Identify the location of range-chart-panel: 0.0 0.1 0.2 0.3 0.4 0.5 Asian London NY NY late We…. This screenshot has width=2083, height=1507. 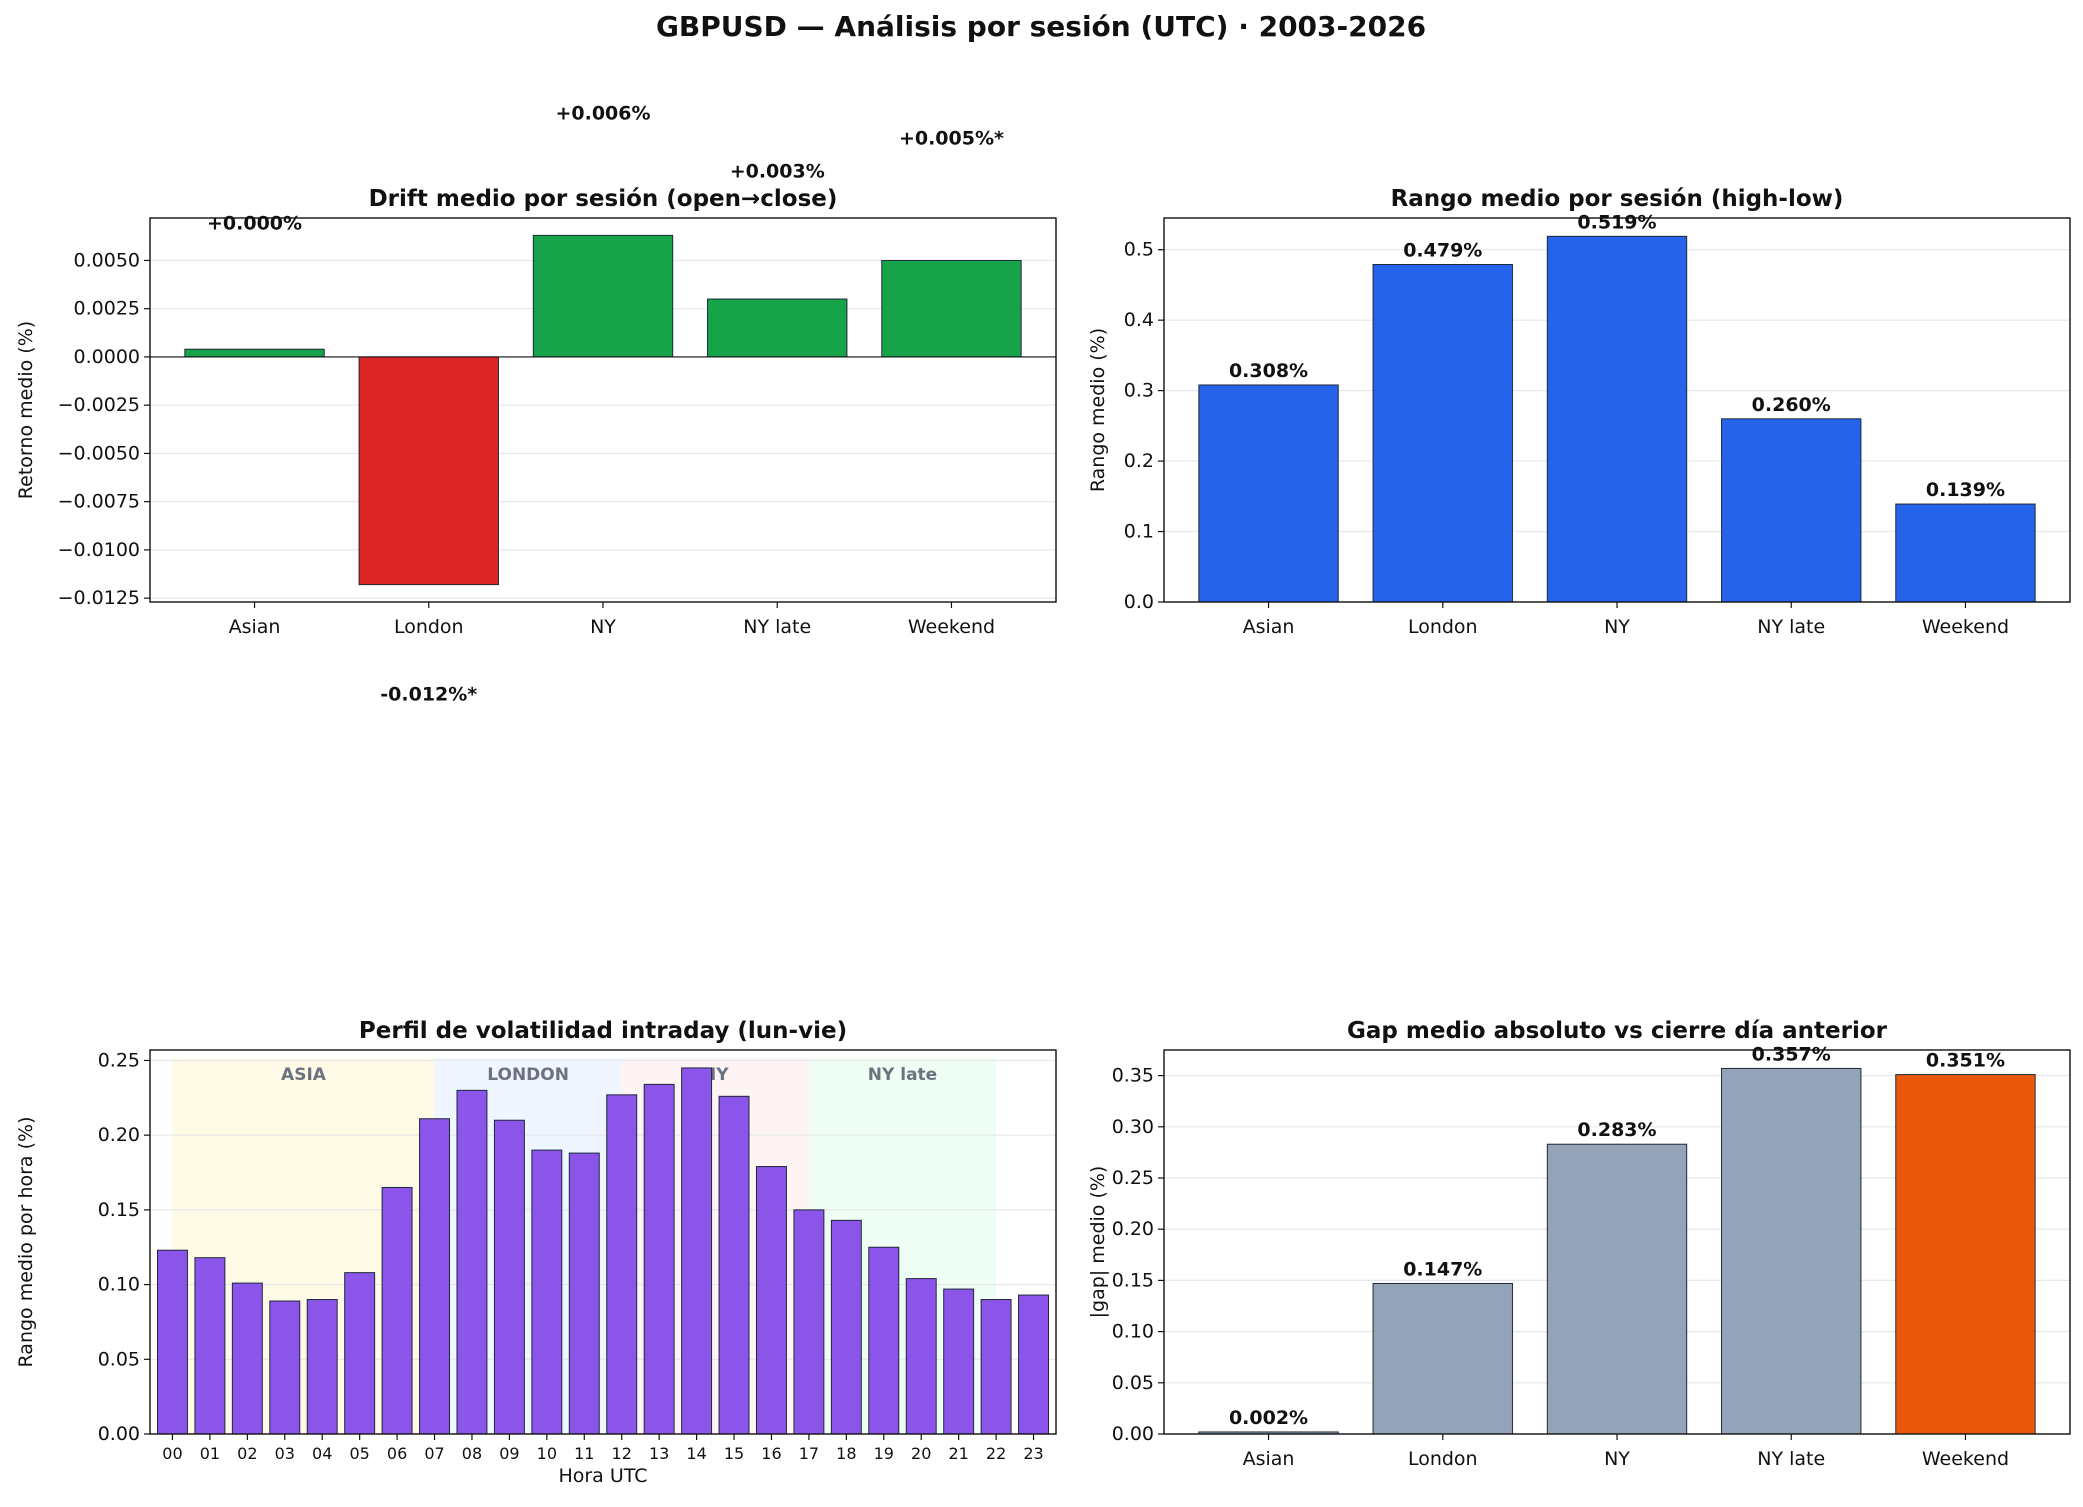
(1579, 412).